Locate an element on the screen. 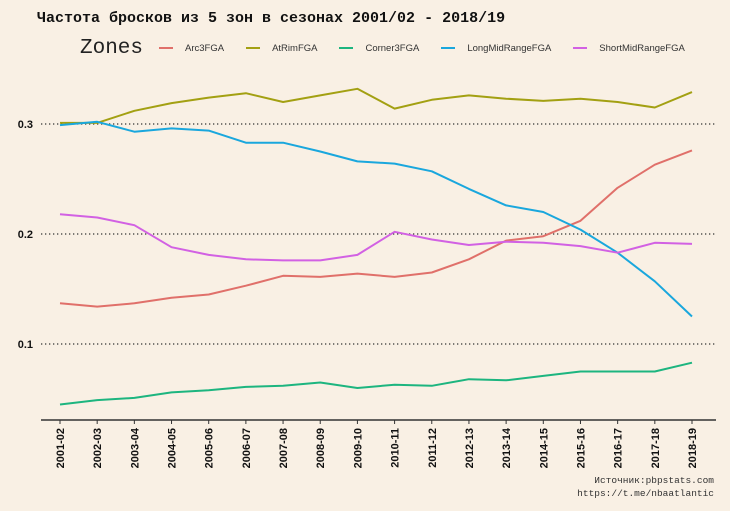 This screenshot has width=730, height=511. legend-label: Corner3FGA is located at coordinates (392, 48).